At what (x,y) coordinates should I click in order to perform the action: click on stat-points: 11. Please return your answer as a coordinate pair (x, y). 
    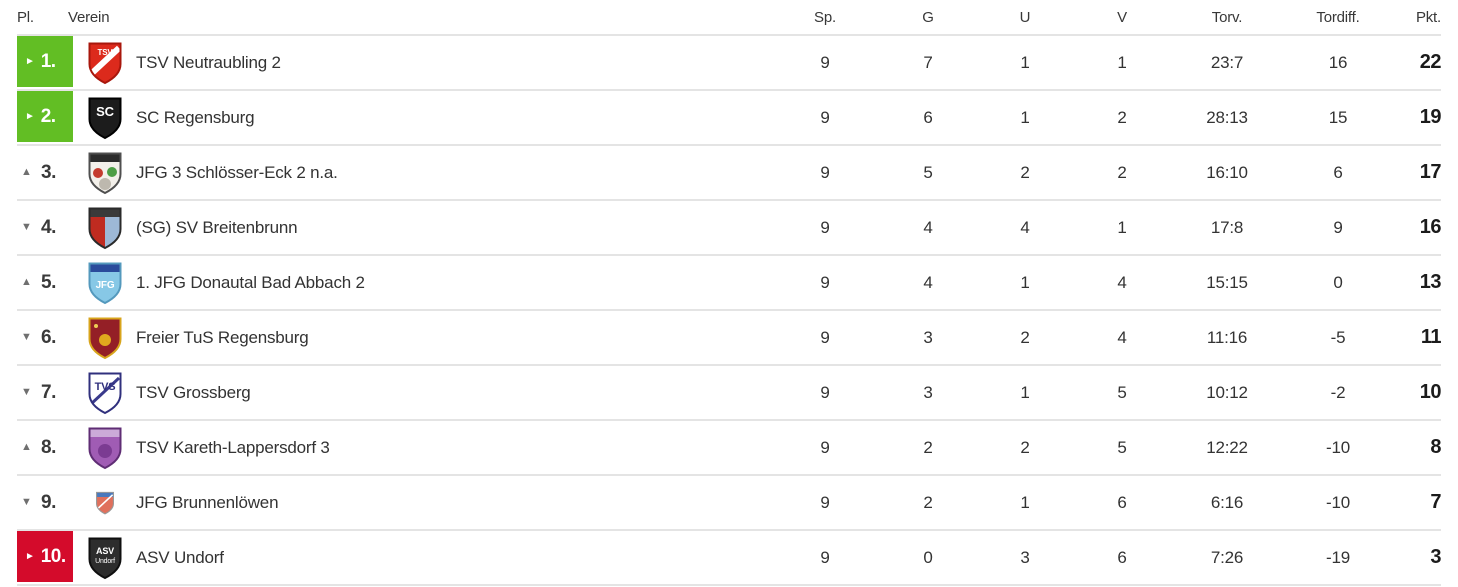
    Looking at the image, I should click on (1431, 337).